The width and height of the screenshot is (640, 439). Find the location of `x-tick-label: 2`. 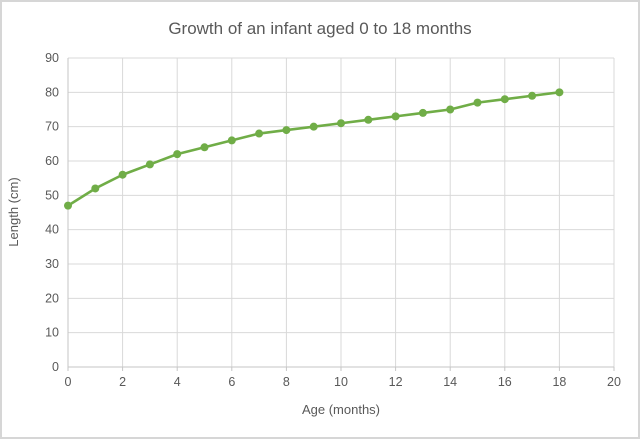

x-tick-label: 2 is located at coordinates (122, 382).